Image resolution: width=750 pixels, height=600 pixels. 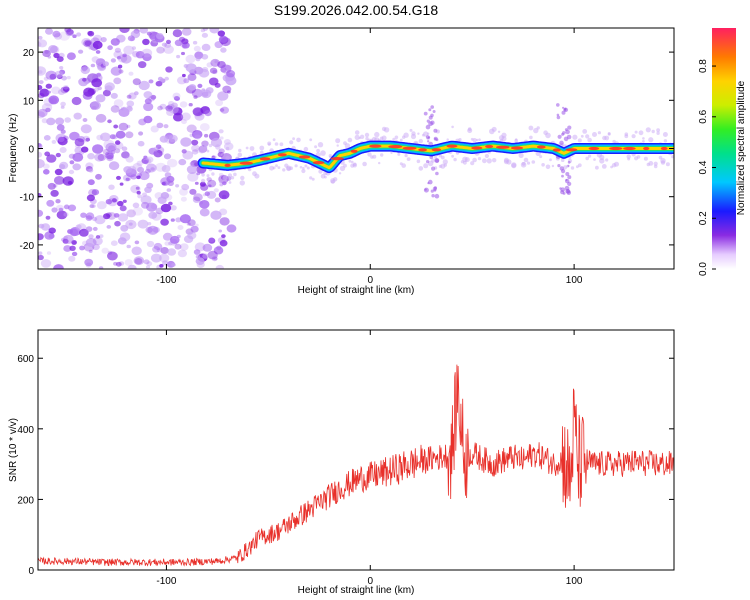 What do you see at coordinates (703, 66) in the screenshot?
I see `colorbar-tick-label: 0.8` at bounding box center [703, 66].